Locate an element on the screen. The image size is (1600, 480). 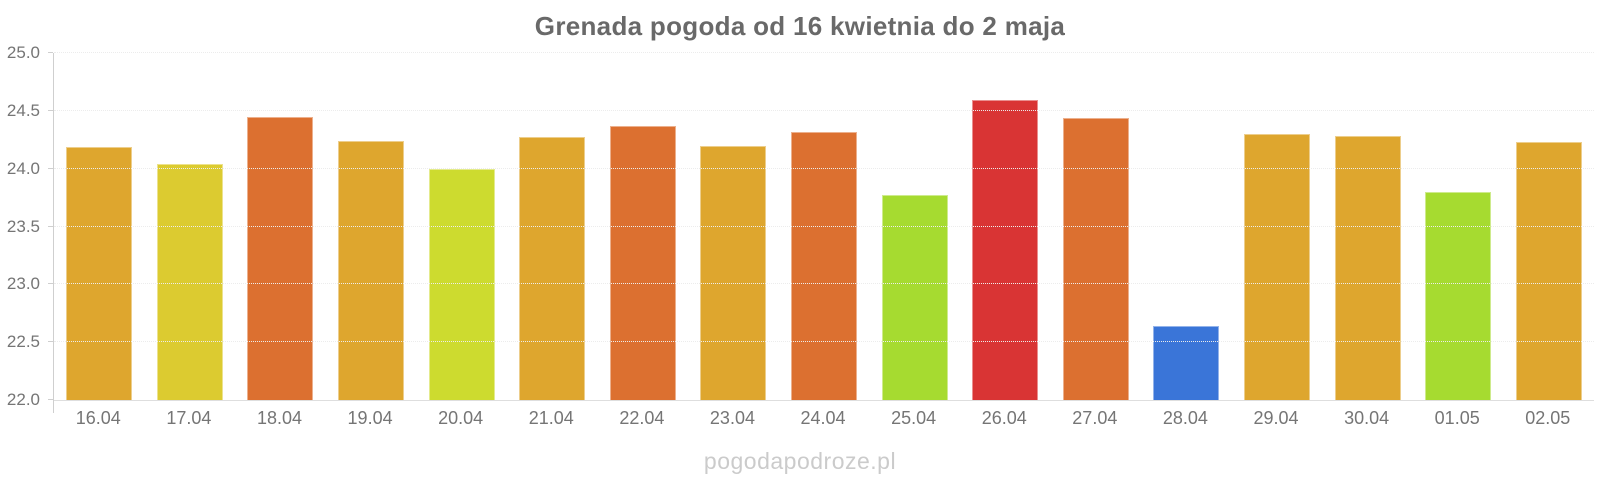
y-tick-label: 23.5 is located at coordinates (23, 226).